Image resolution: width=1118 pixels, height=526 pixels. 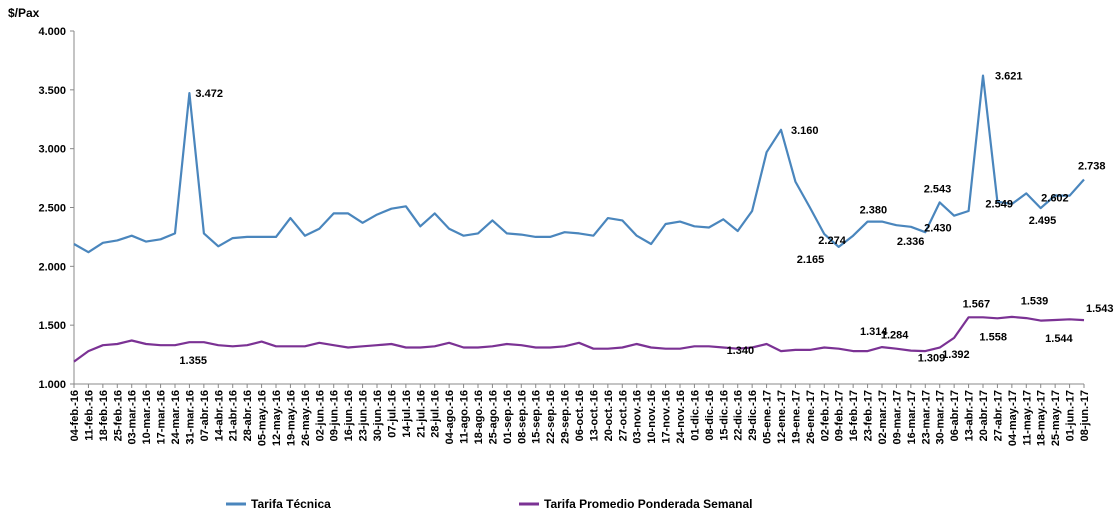 What do you see at coordinates (1071, 415) in the screenshot?
I see `x-tick-label: 01-jun.-17` at bounding box center [1071, 415].